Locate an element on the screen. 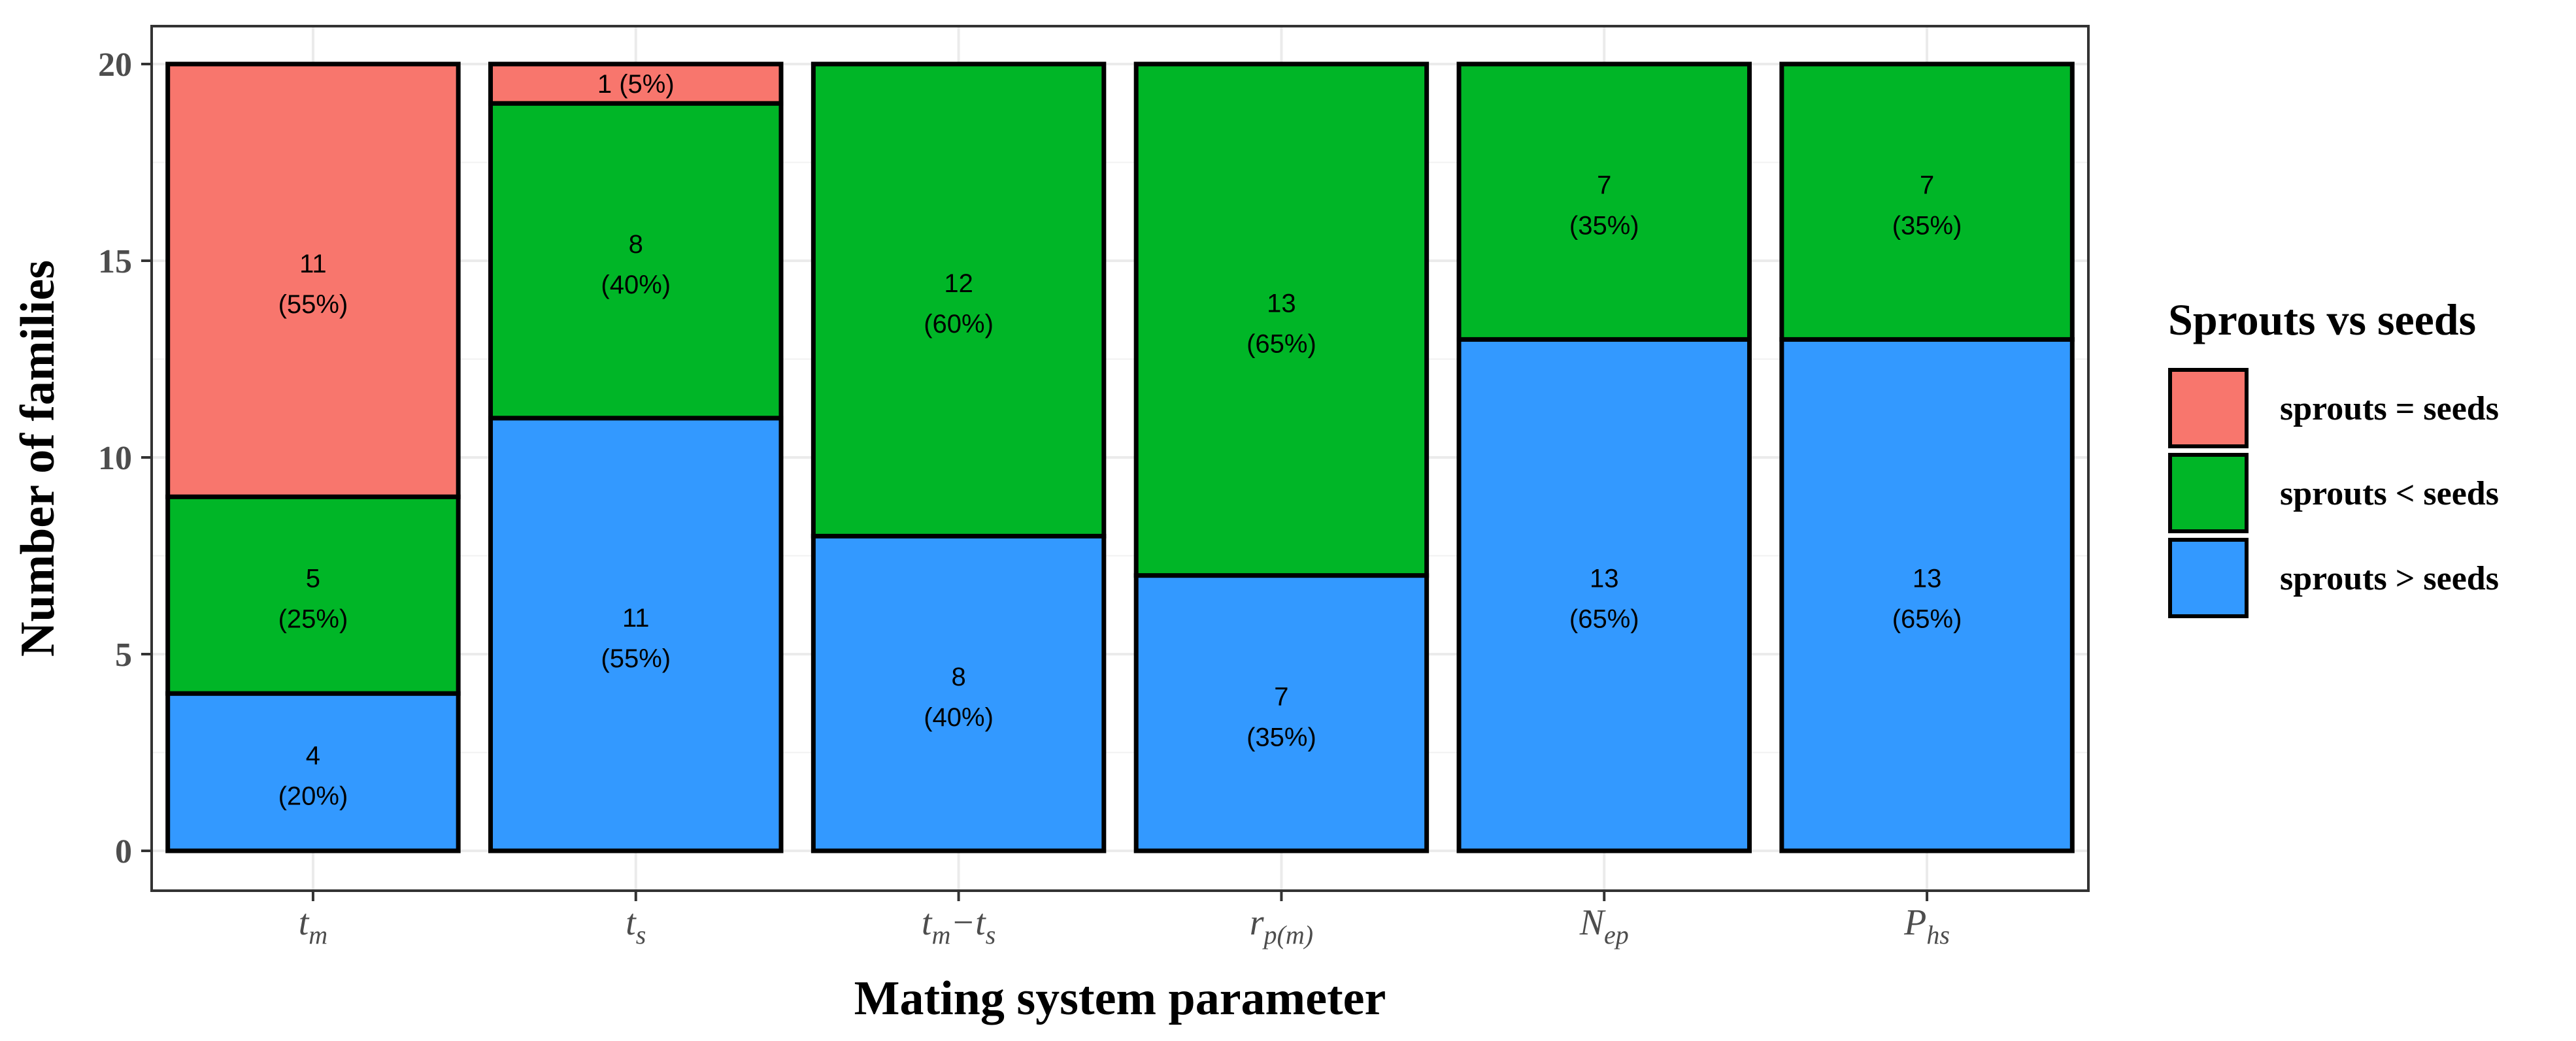 This screenshot has height=1041, width=2576. legend-title: Sprouts vs seeds is located at coordinates (2322, 319).